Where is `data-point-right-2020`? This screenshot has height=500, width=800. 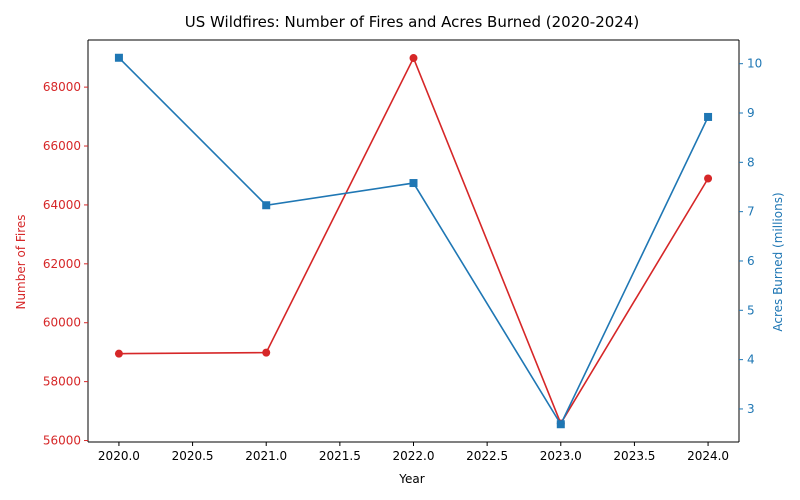
data-point-right-2020 is located at coordinates (118, 57).